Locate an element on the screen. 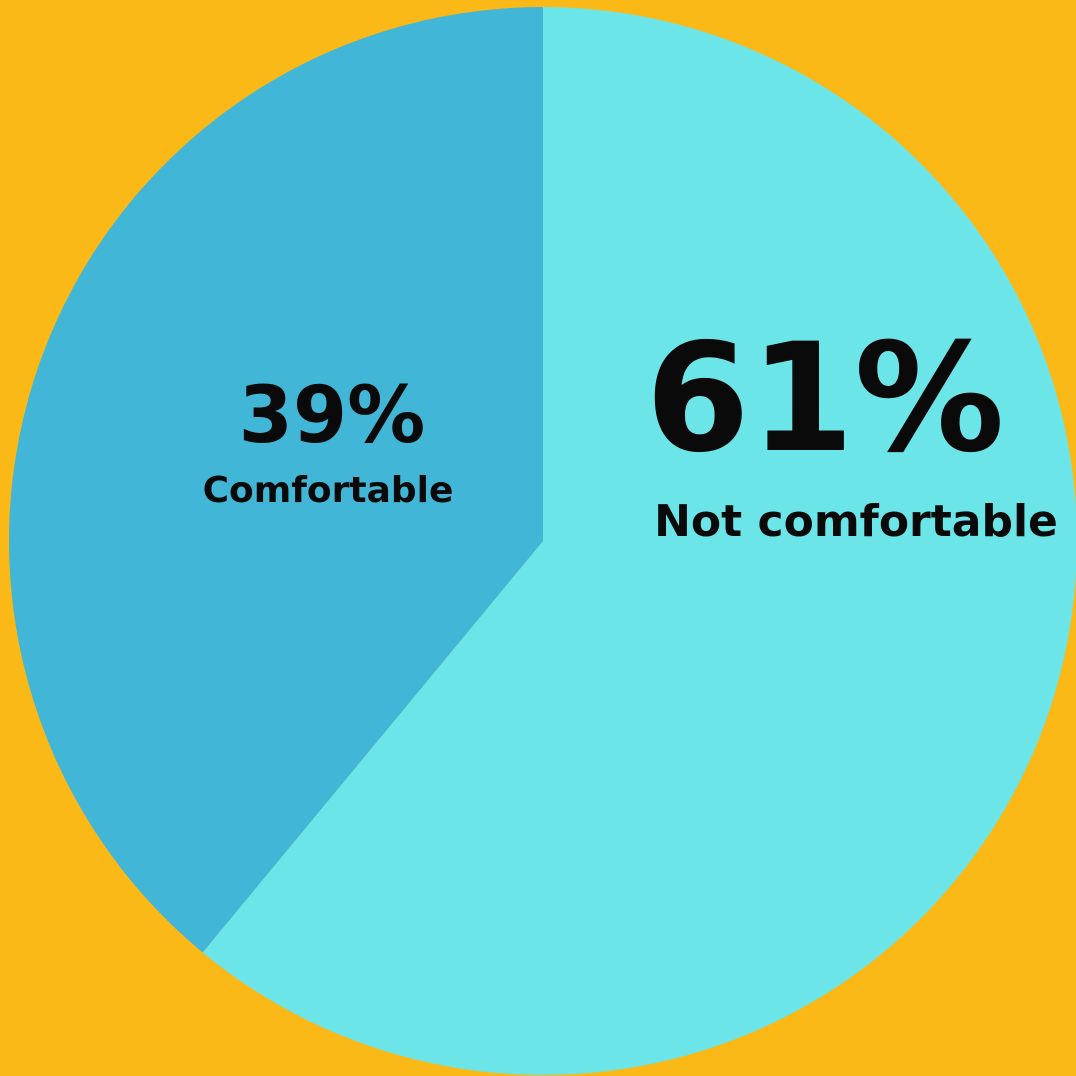 The height and width of the screenshot is (1076, 1076). slice-value-label-not-comfortable: 61% is located at coordinates (824, 399).